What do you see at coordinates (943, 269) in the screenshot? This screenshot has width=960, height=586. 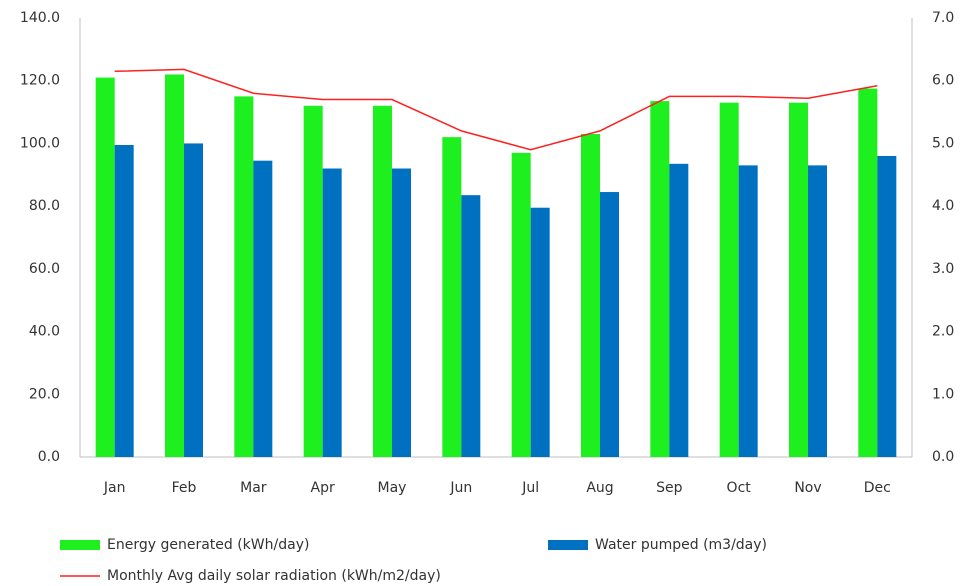 I see `y2-tick-label: 3.0` at bounding box center [943, 269].